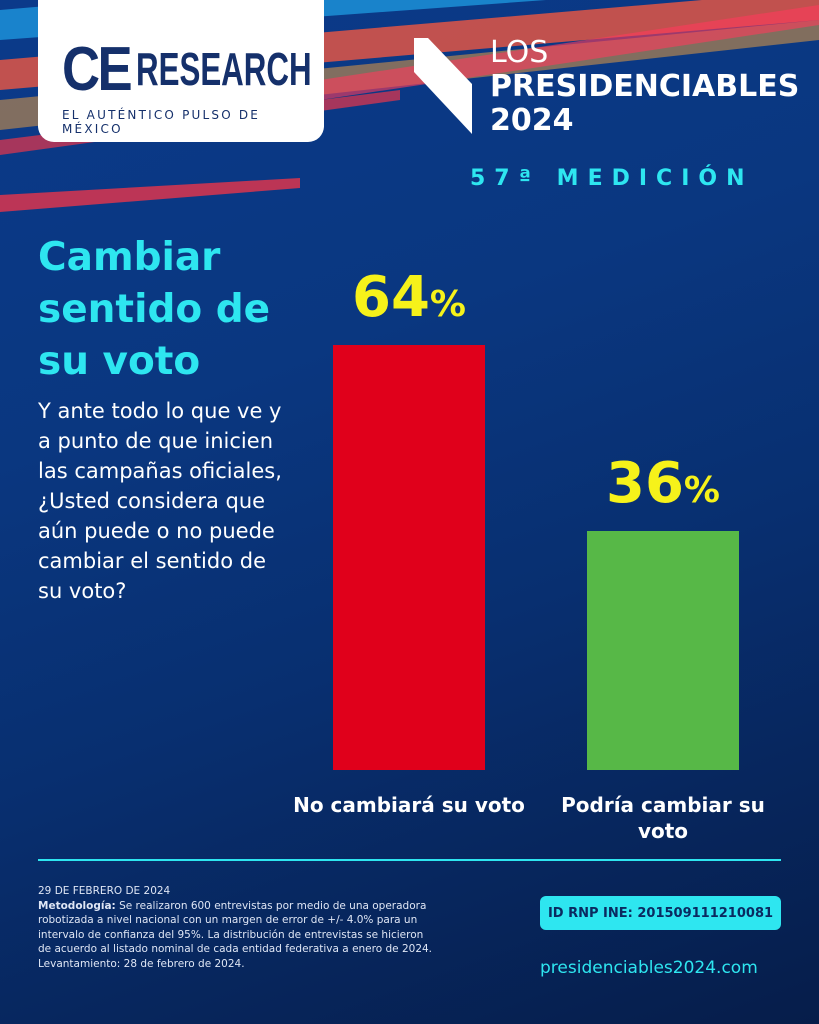  Describe the element at coordinates (660, 913) in the screenshot. I see `rnp-id-badge: ID RNP INE: 201509111210081` at that location.